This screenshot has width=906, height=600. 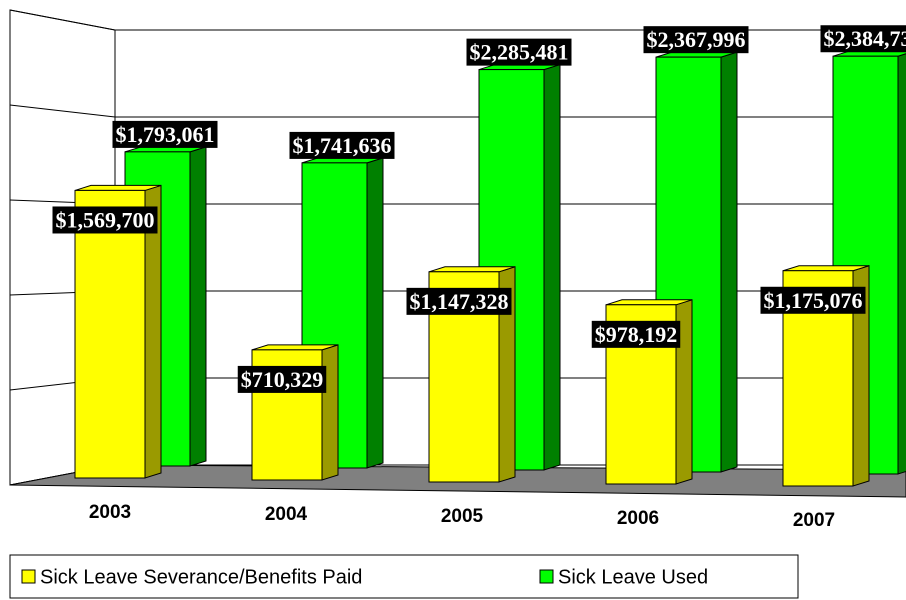 I want to click on value-label-group: $1,741,636, so click(x=342, y=145).